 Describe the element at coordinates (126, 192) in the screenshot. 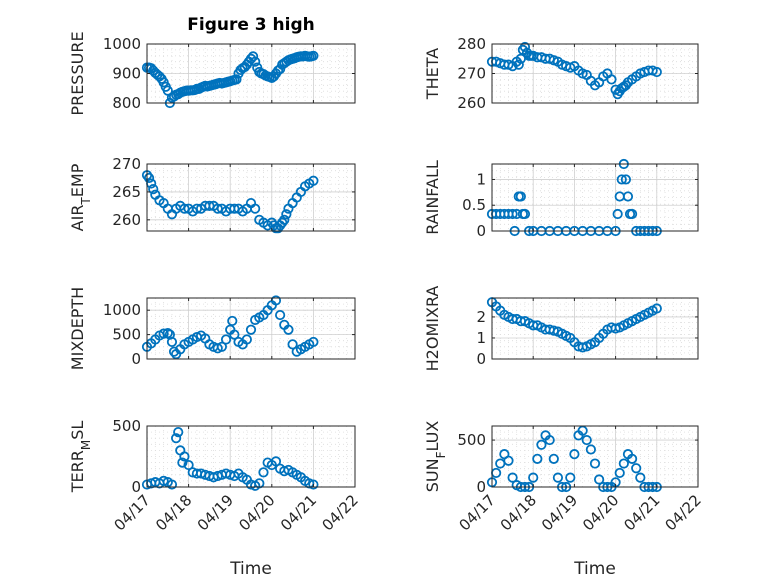

I see `y-tick-label: 265` at that location.